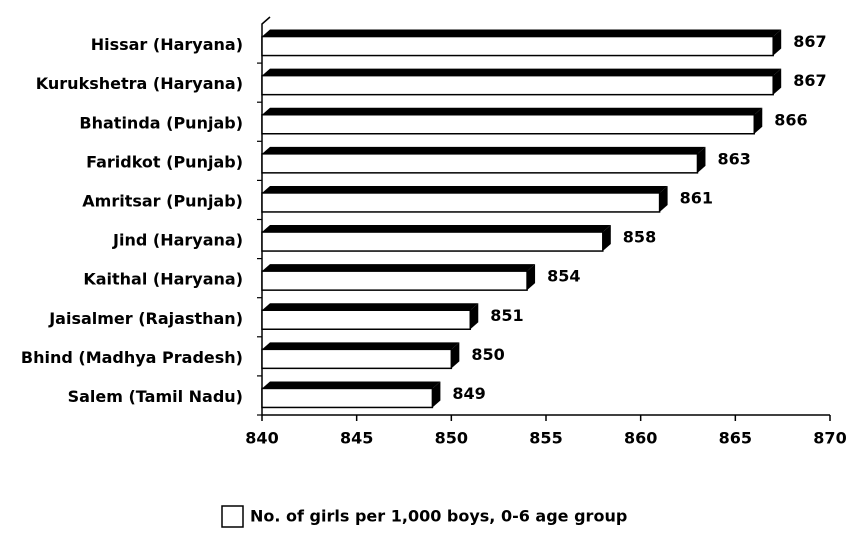 This screenshot has height=541, width=861. Describe the element at coordinates (790, 119) in the screenshot. I see `value-label: 866` at that location.